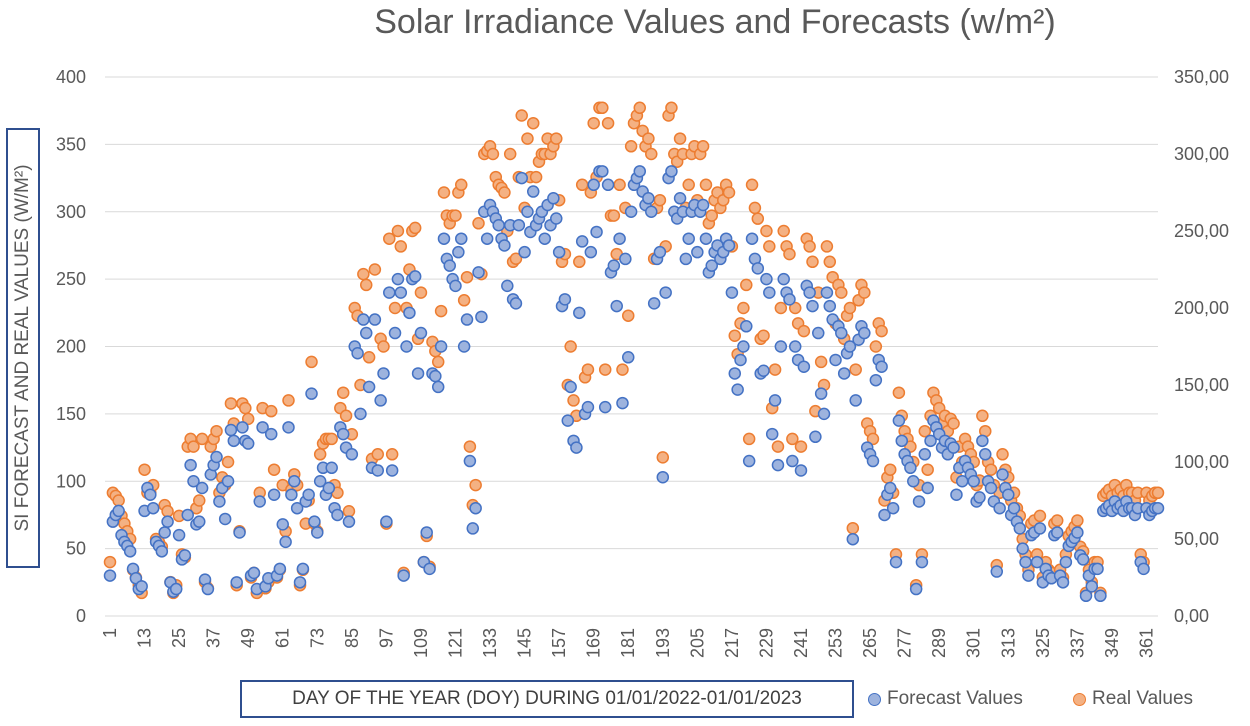  Describe the element at coordinates (663, 643) in the screenshot. I see `x-tick-label: 193` at that location.